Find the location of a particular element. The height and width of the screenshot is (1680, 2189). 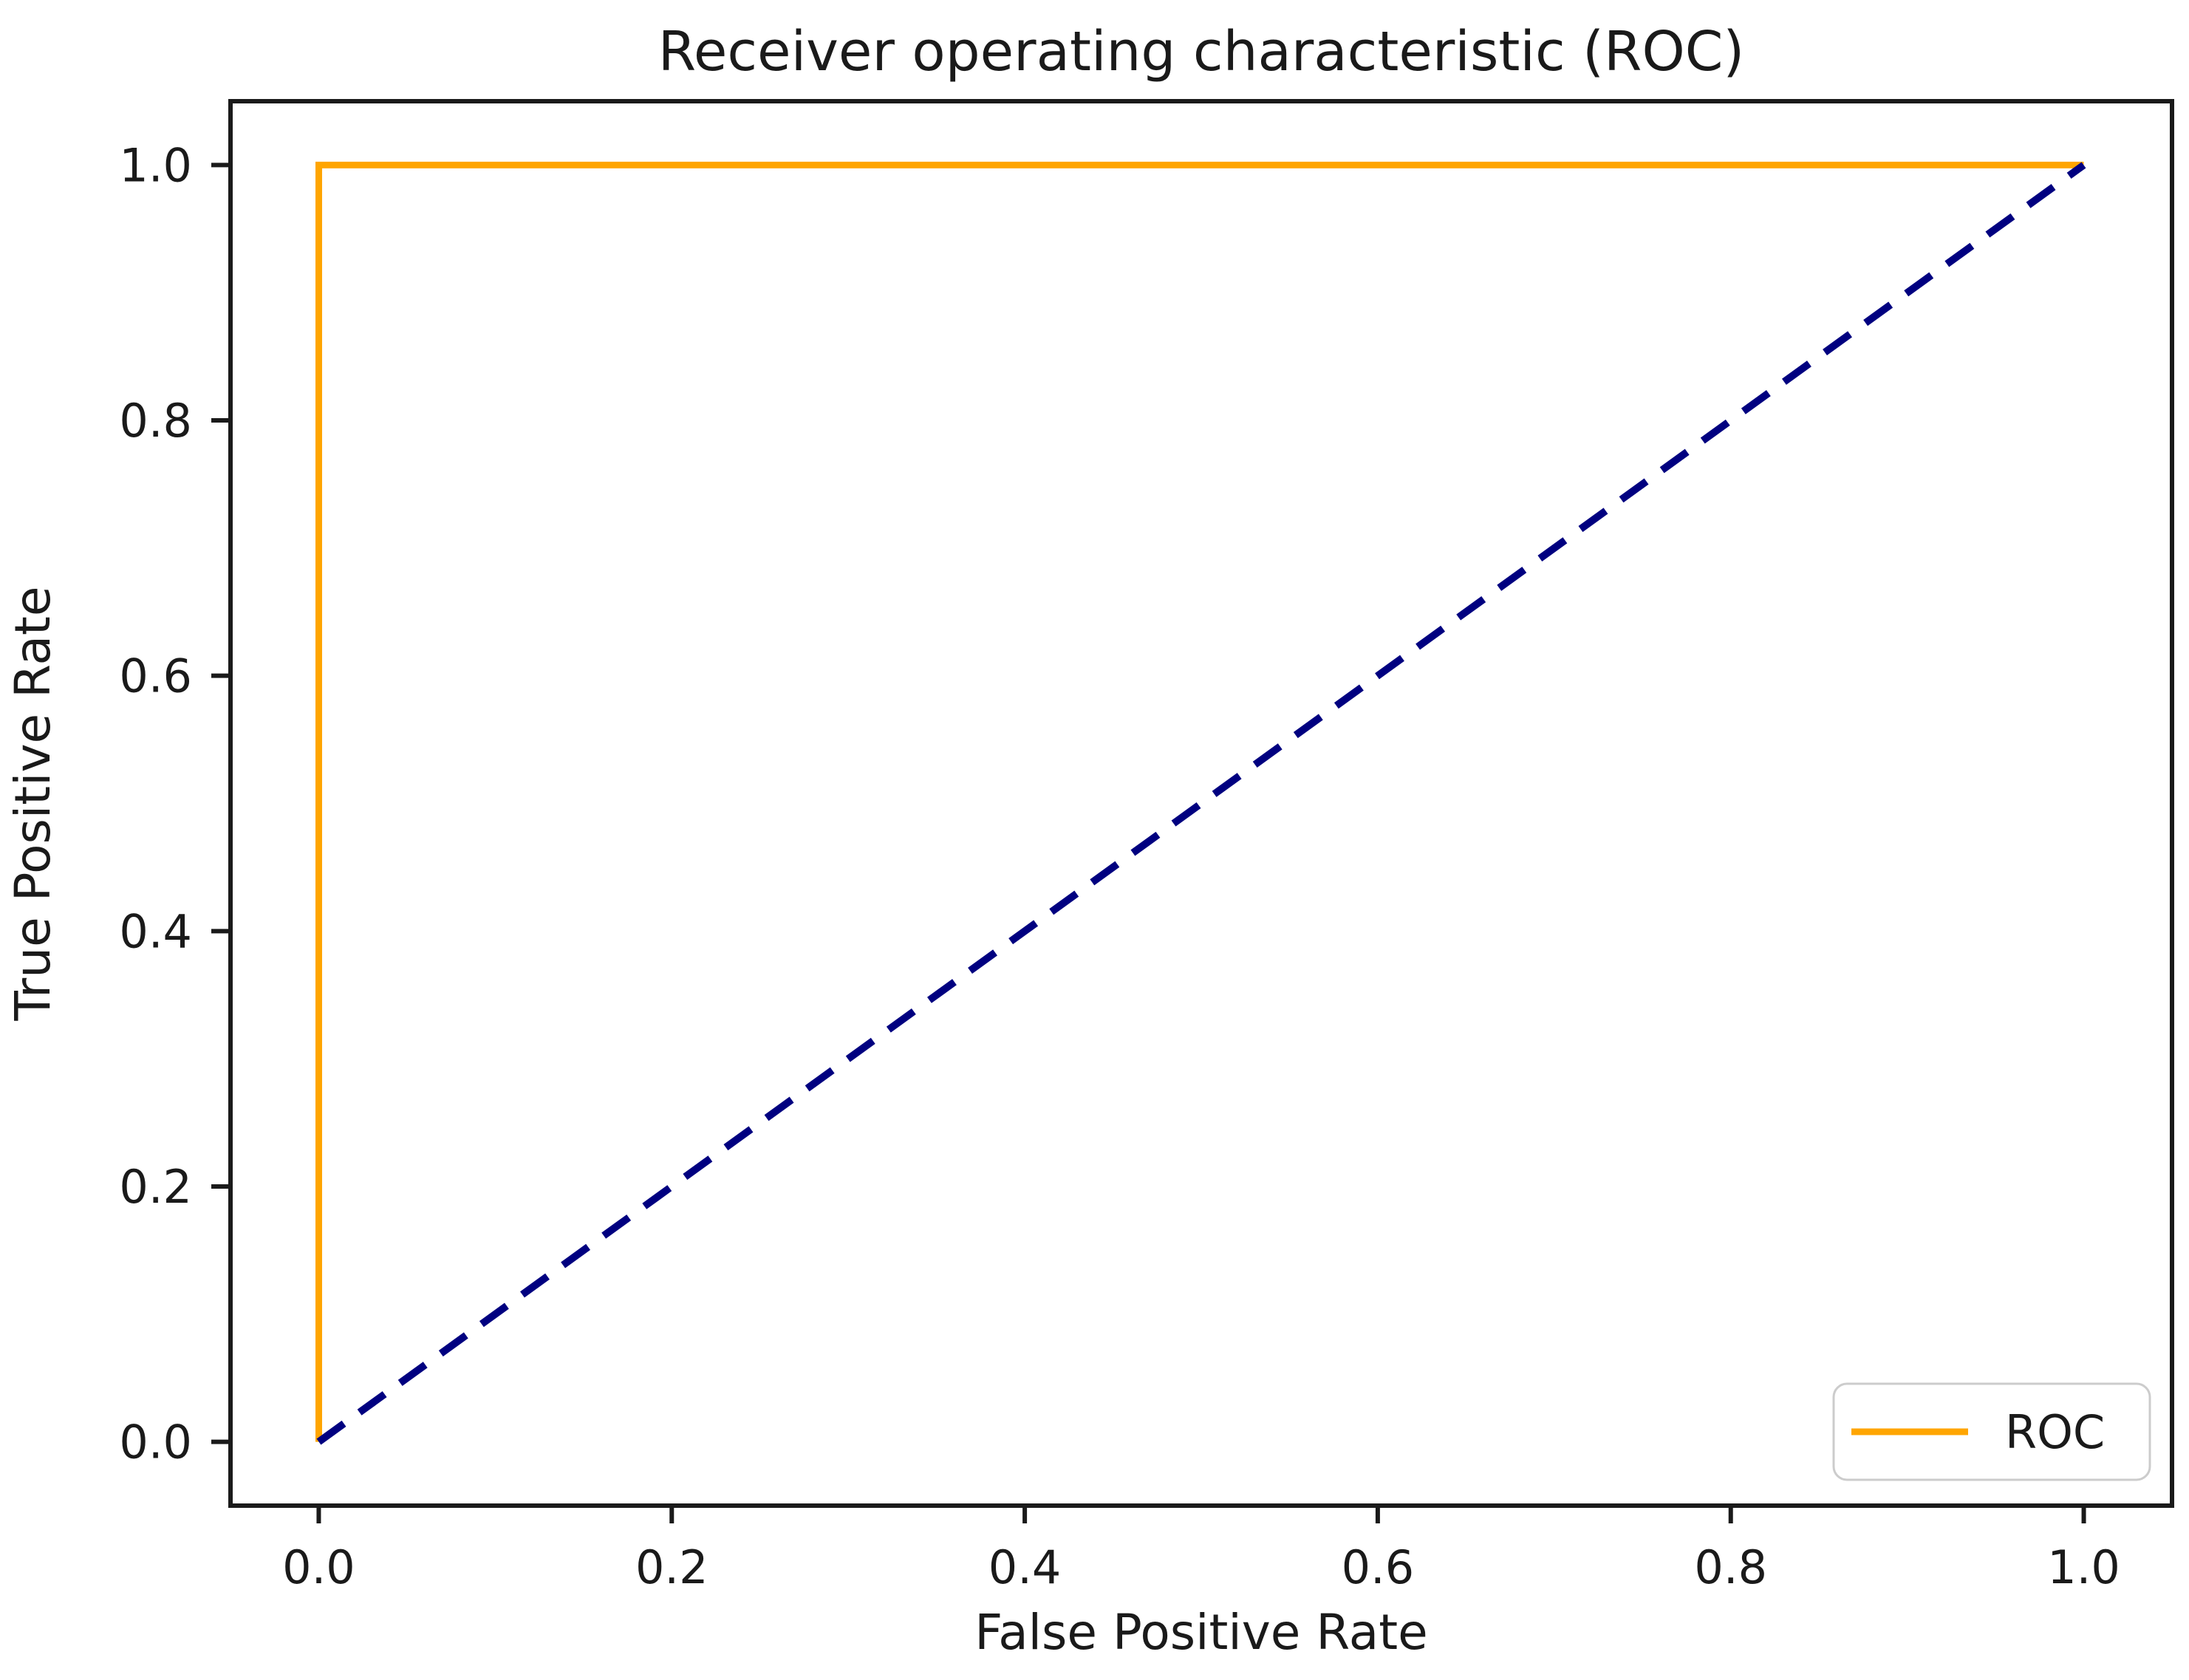

y-tick-label: 1.0 is located at coordinates (156, 165).